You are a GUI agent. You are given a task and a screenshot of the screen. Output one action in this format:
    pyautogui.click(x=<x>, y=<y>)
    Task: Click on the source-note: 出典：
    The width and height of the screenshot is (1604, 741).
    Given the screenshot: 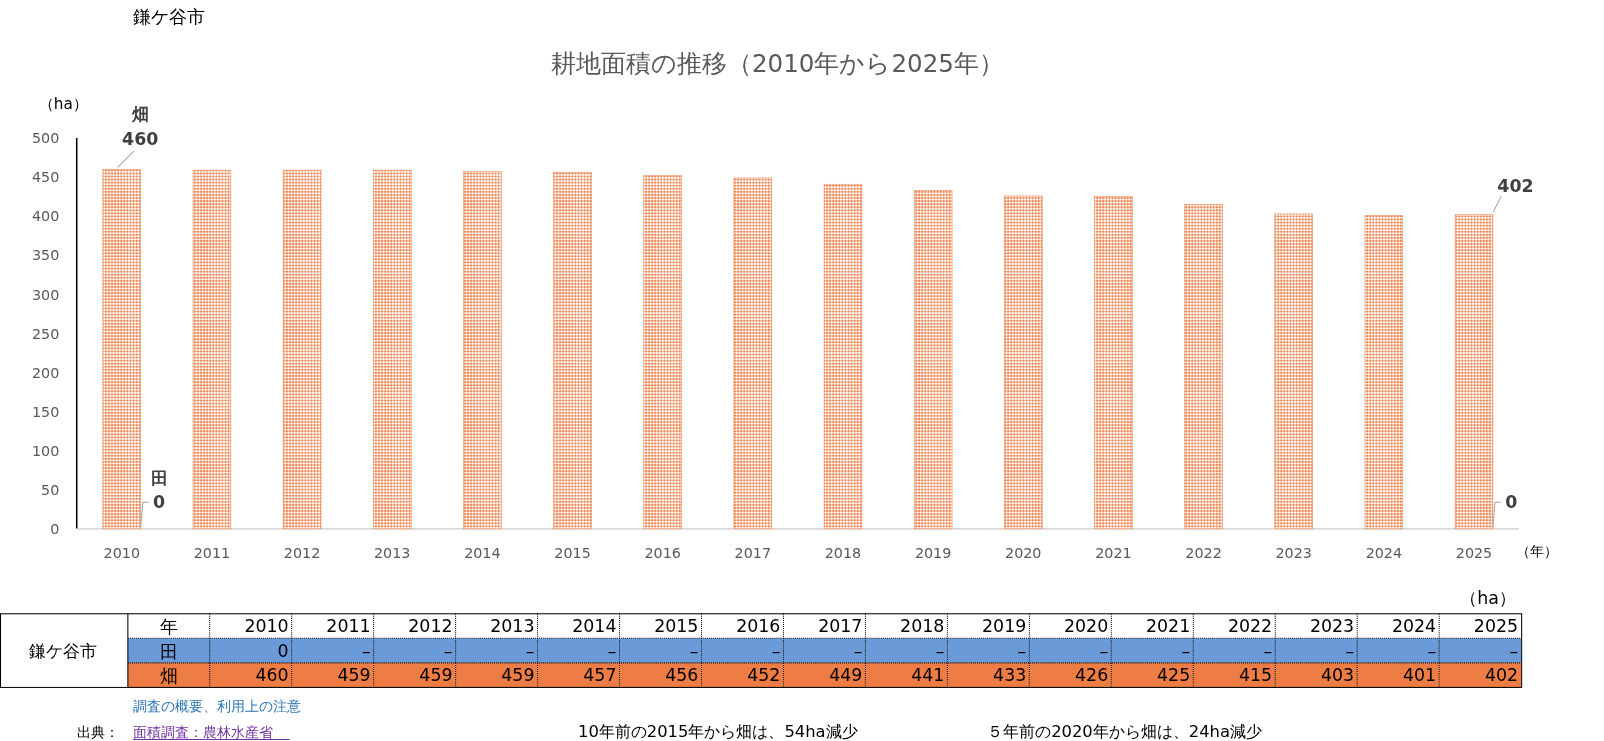 What is the action you would take?
    pyautogui.click(x=97, y=731)
    